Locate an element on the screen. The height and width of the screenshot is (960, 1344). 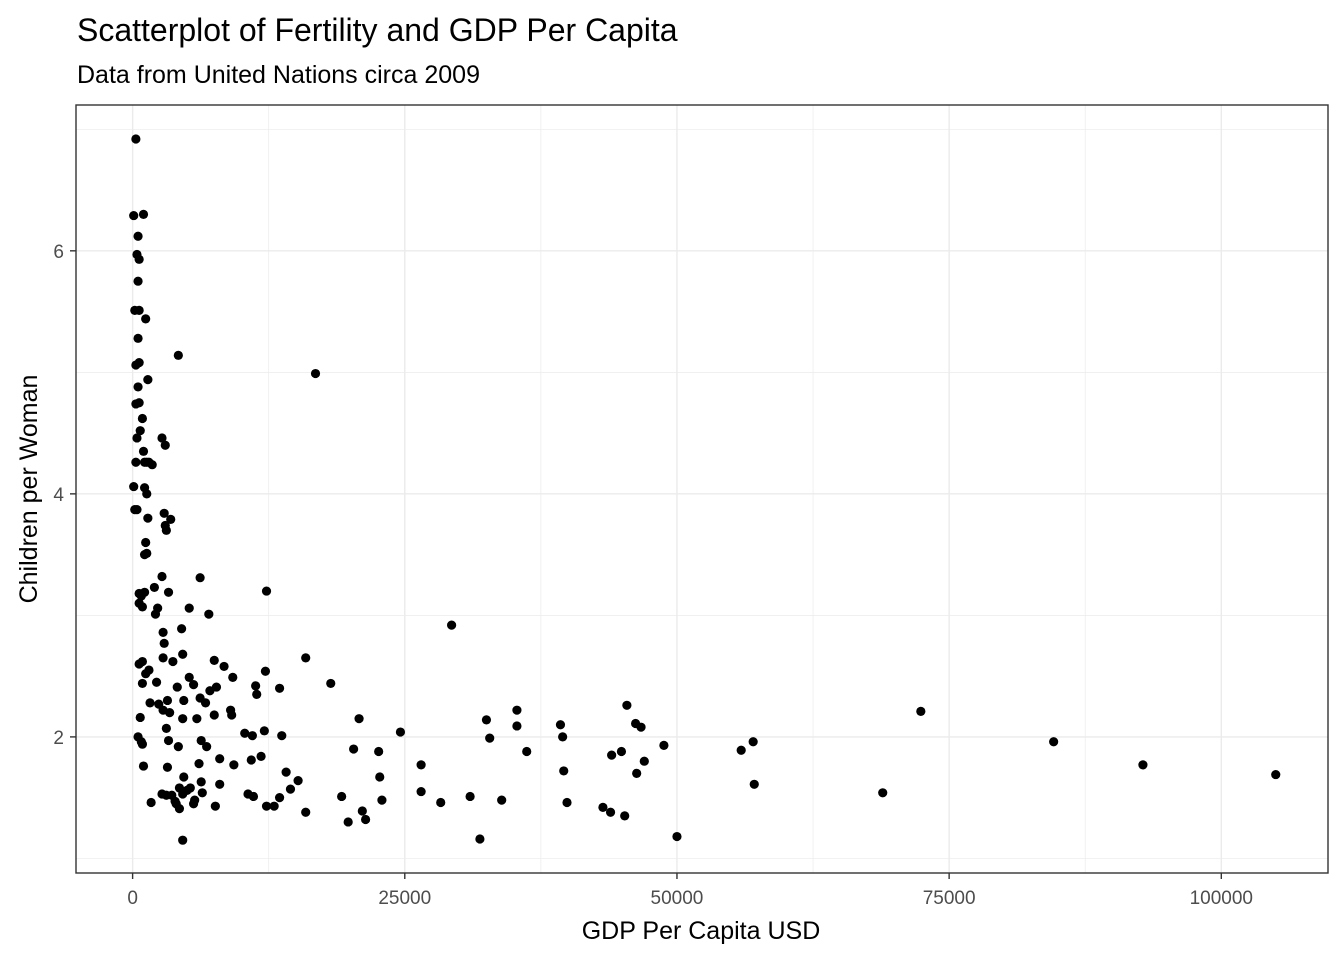
y-axis: 2 4 6 is located at coordinates (64, 495).